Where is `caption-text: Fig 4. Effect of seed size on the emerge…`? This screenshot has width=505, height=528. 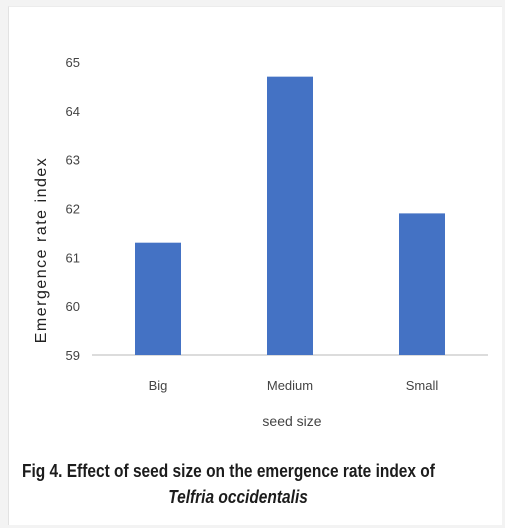
caption-text: Fig 4. Effect of seed size on the emerge… is located at coordinates (228, 471).